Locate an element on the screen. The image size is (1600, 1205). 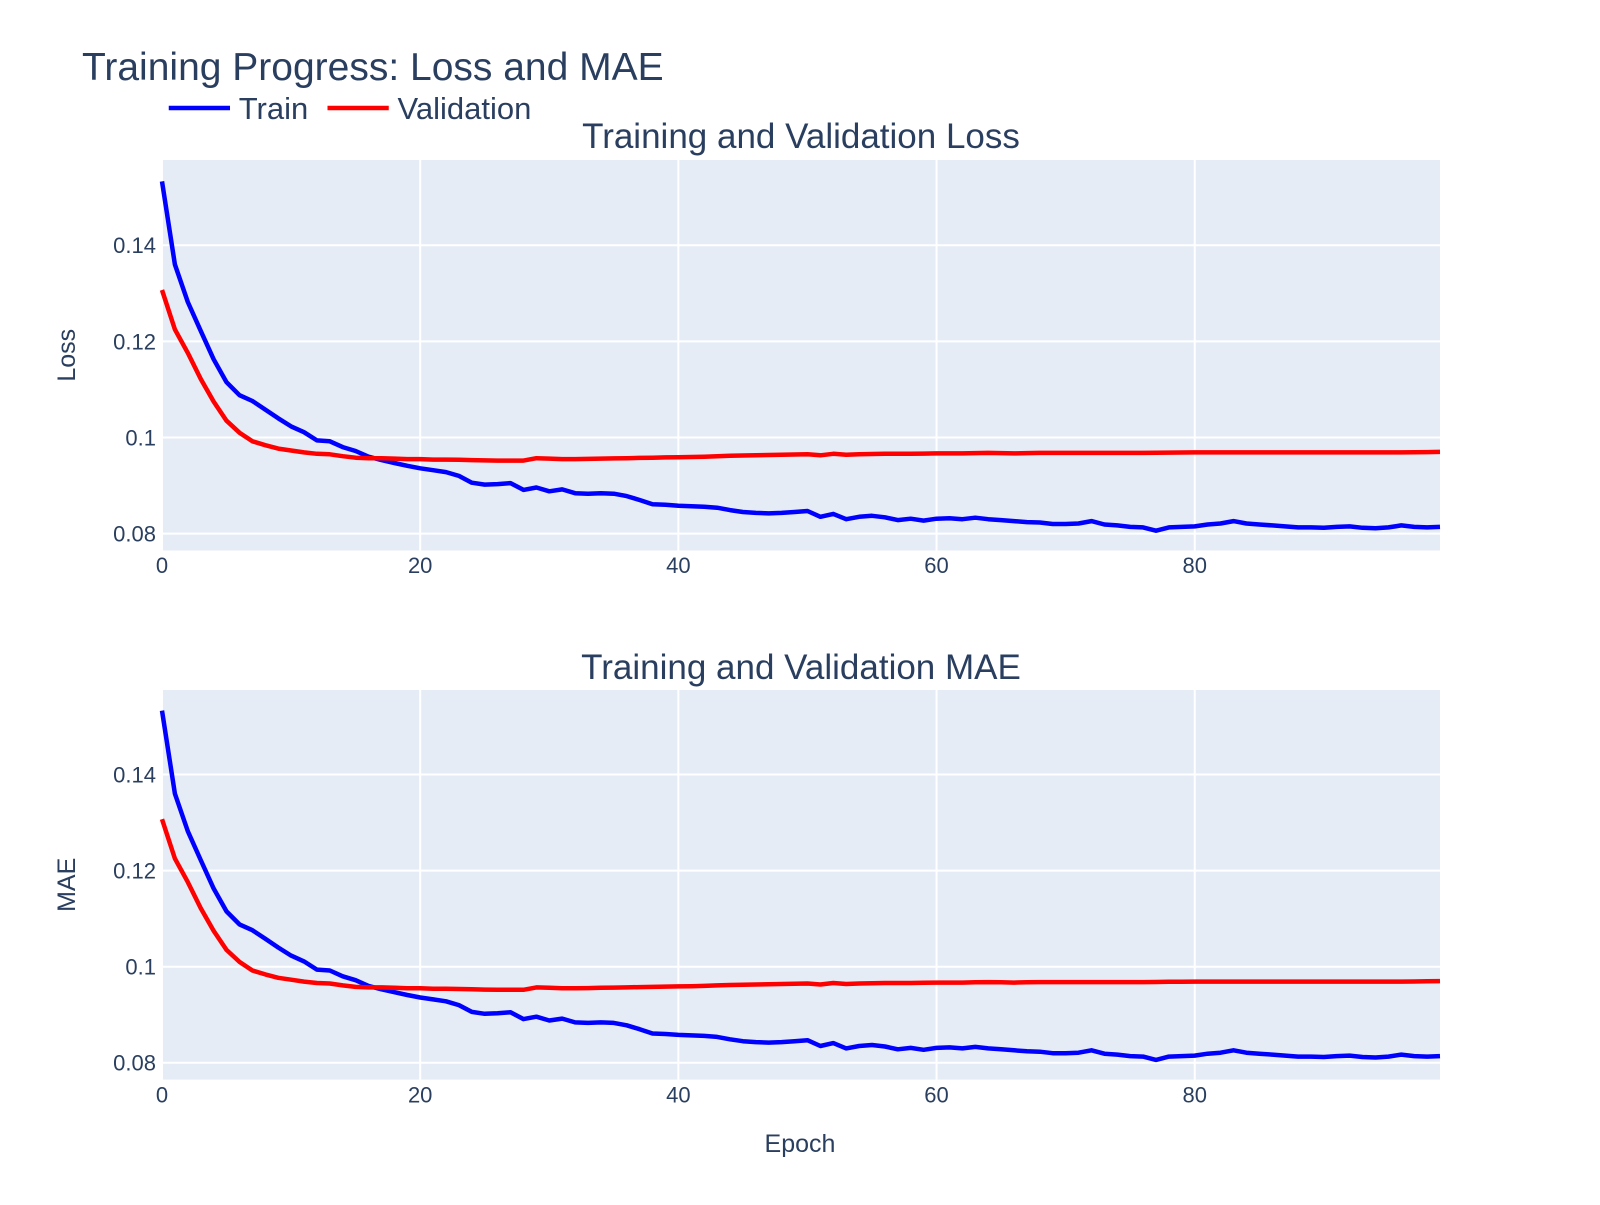
svg-text: Loss is located at coordinates (67, 355).